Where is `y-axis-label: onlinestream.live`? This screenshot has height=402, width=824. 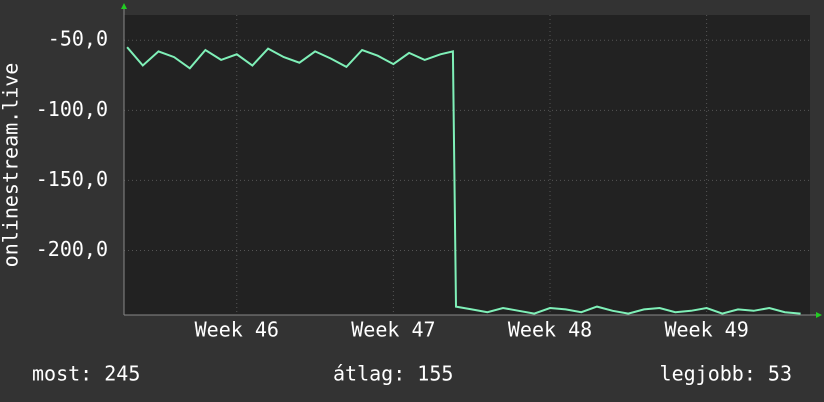
y-axis-label: onlinestream.live is located at coordinates (11, 165).